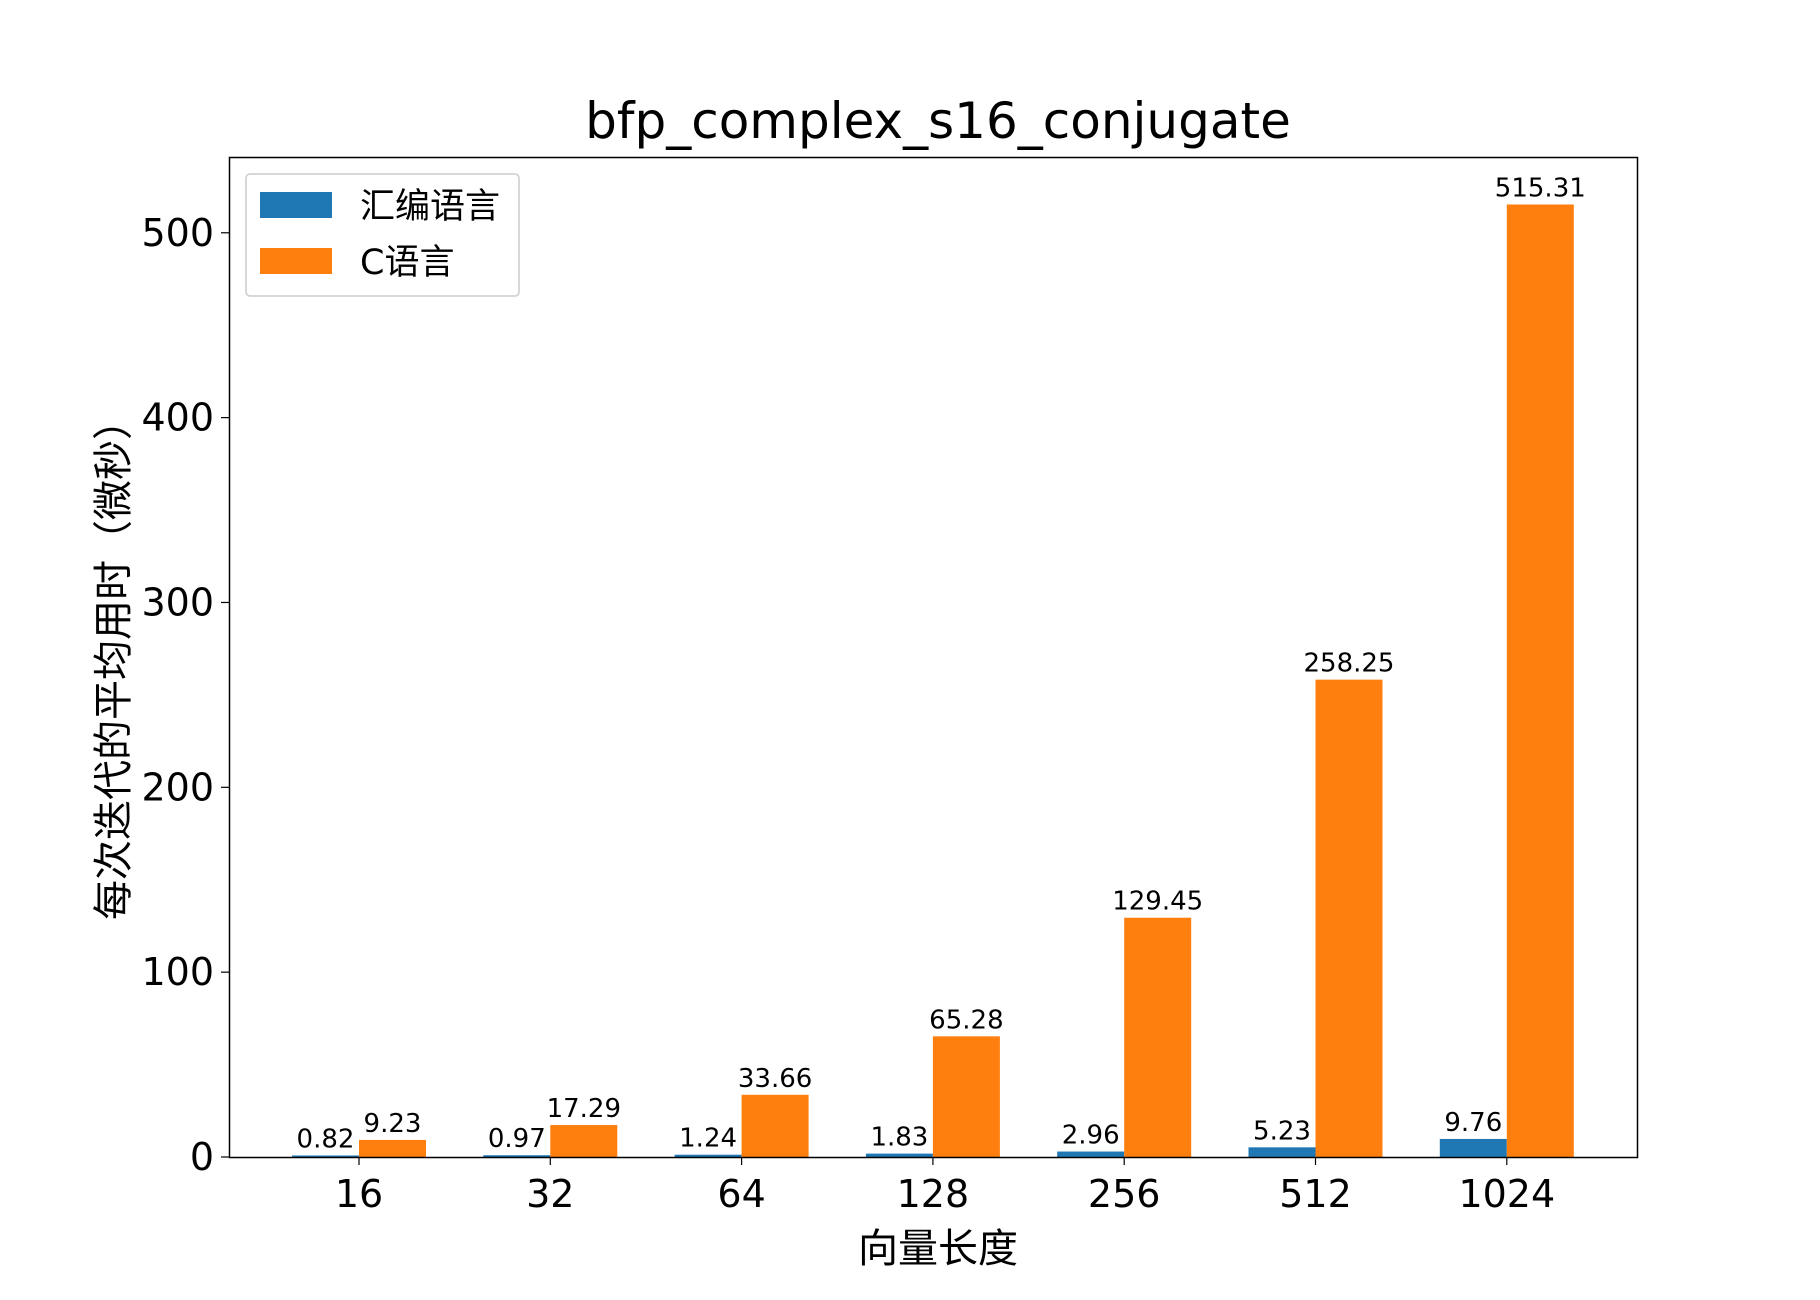 This screenshot has height=1300, width=1820. What do you see at coordinates (933, 1194) in the screenshot?
I see `x-tick-label: 128` at bounding box center [933, 1194].